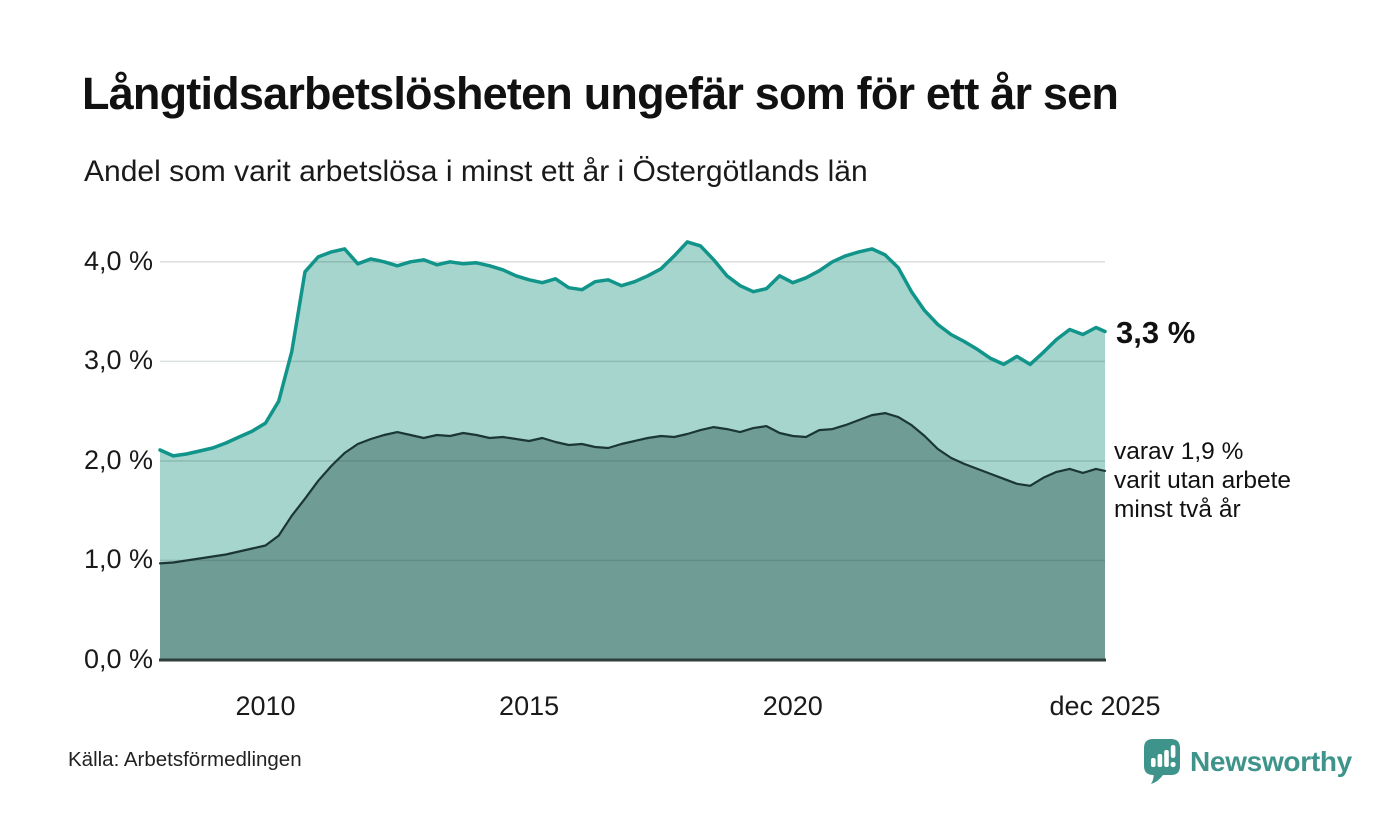 This screenshot has width=1400, height=840. What do you see at coordinates (632, 488) in the screenshot?
I see `line-min-two-years` at bounding box center [632, 488].